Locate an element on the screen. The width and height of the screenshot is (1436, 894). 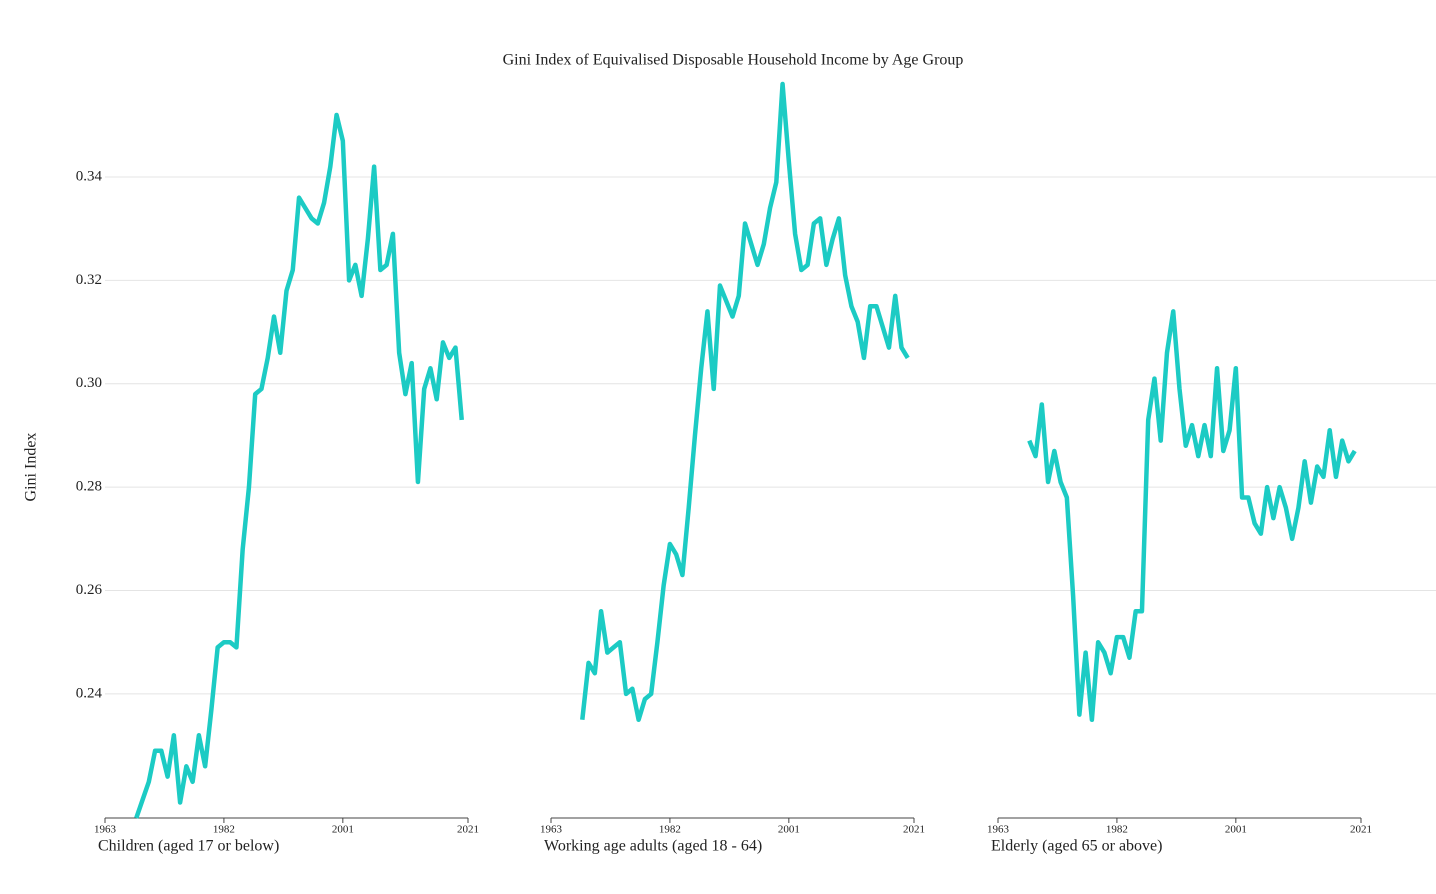
y-tick-label: 0.34 is located at coordinates (89, 176).